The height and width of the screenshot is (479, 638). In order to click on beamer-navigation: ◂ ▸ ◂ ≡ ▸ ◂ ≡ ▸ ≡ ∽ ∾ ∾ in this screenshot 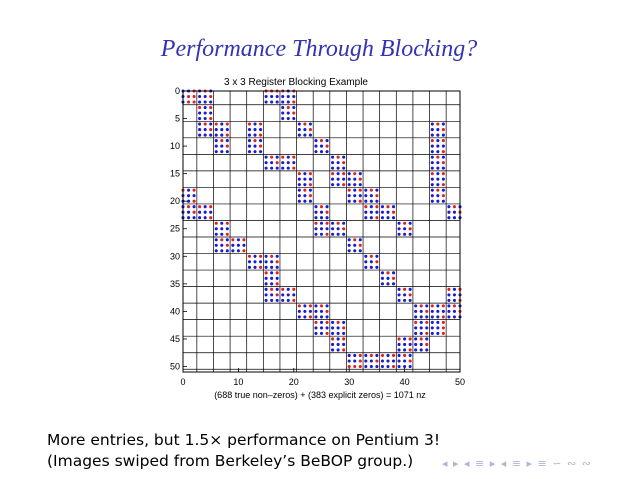, I will do `click(517, 463)`.